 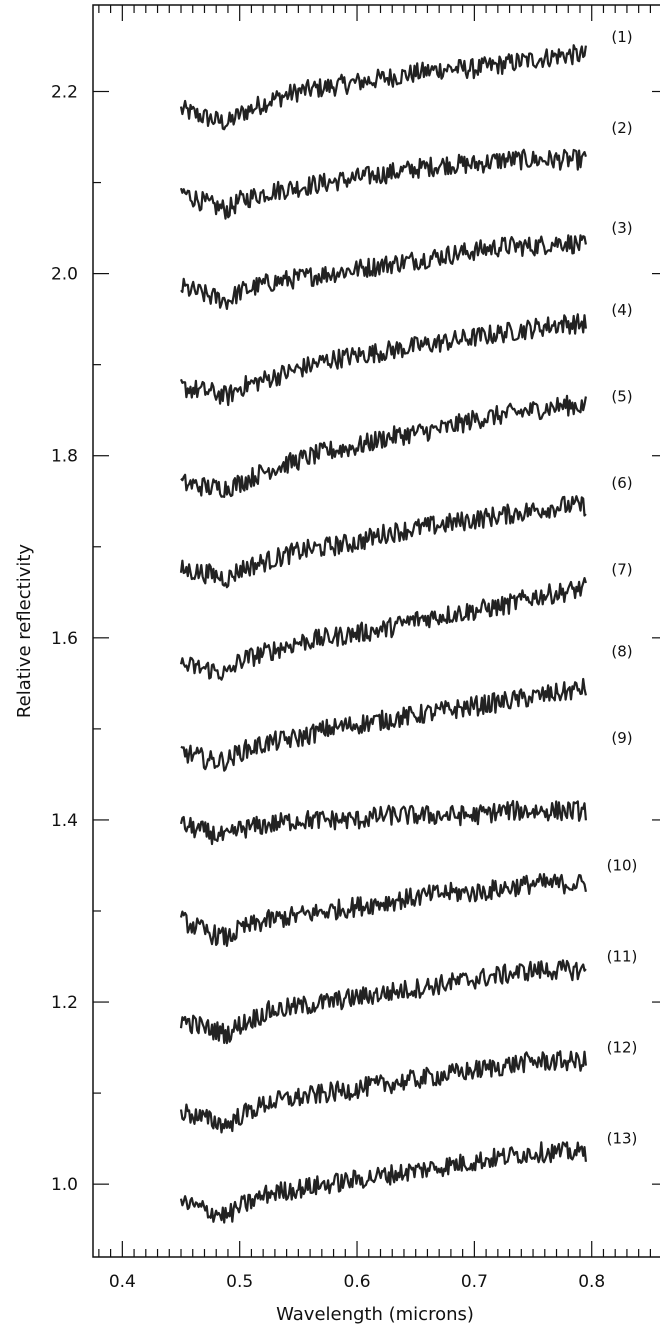 I want to click on series-label: (9), so click(x=621, y=738).